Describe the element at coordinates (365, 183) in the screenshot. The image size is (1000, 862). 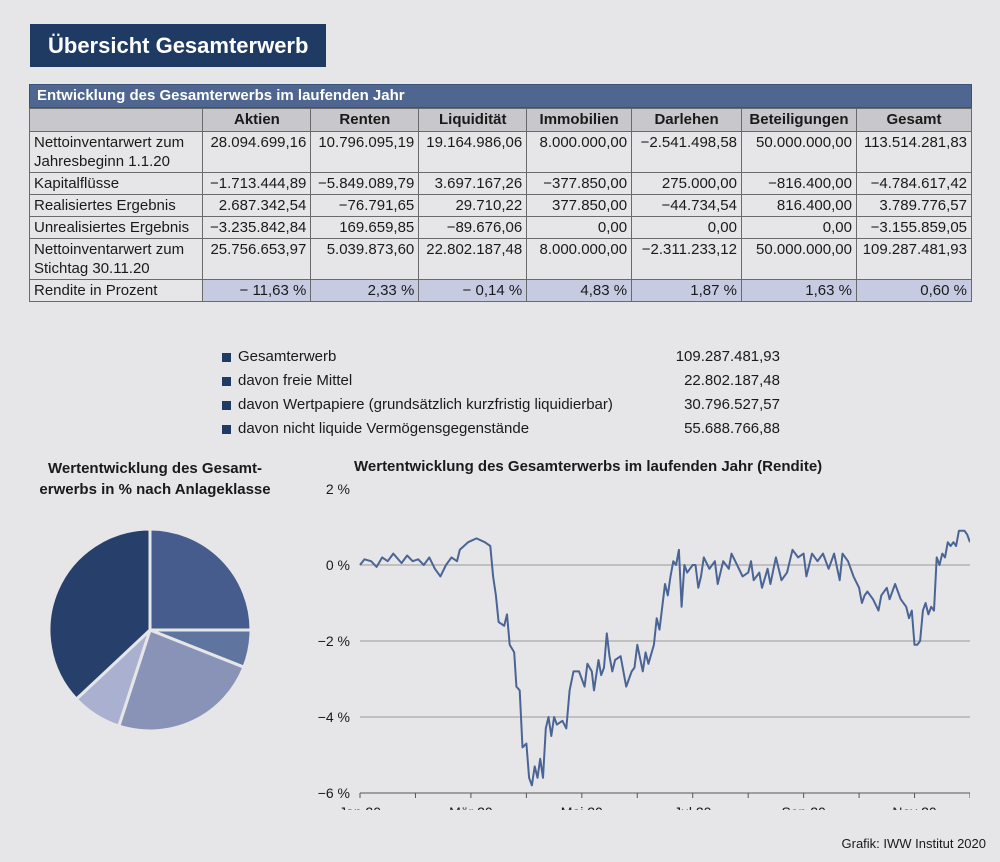
I see `table-cell: −5.849.089,79` at that location.